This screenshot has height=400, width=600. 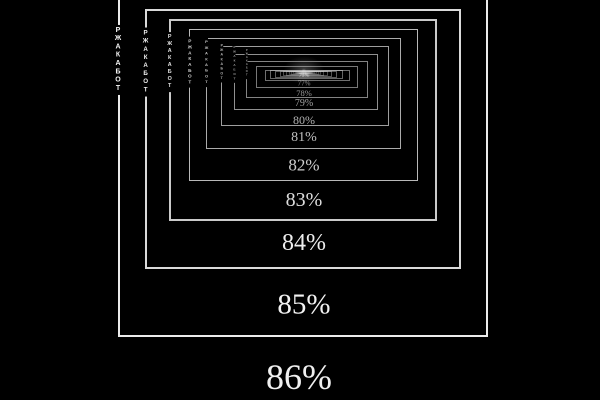 I want to click on zoom-percentage-label: 66%, so click(x=304, y=72).